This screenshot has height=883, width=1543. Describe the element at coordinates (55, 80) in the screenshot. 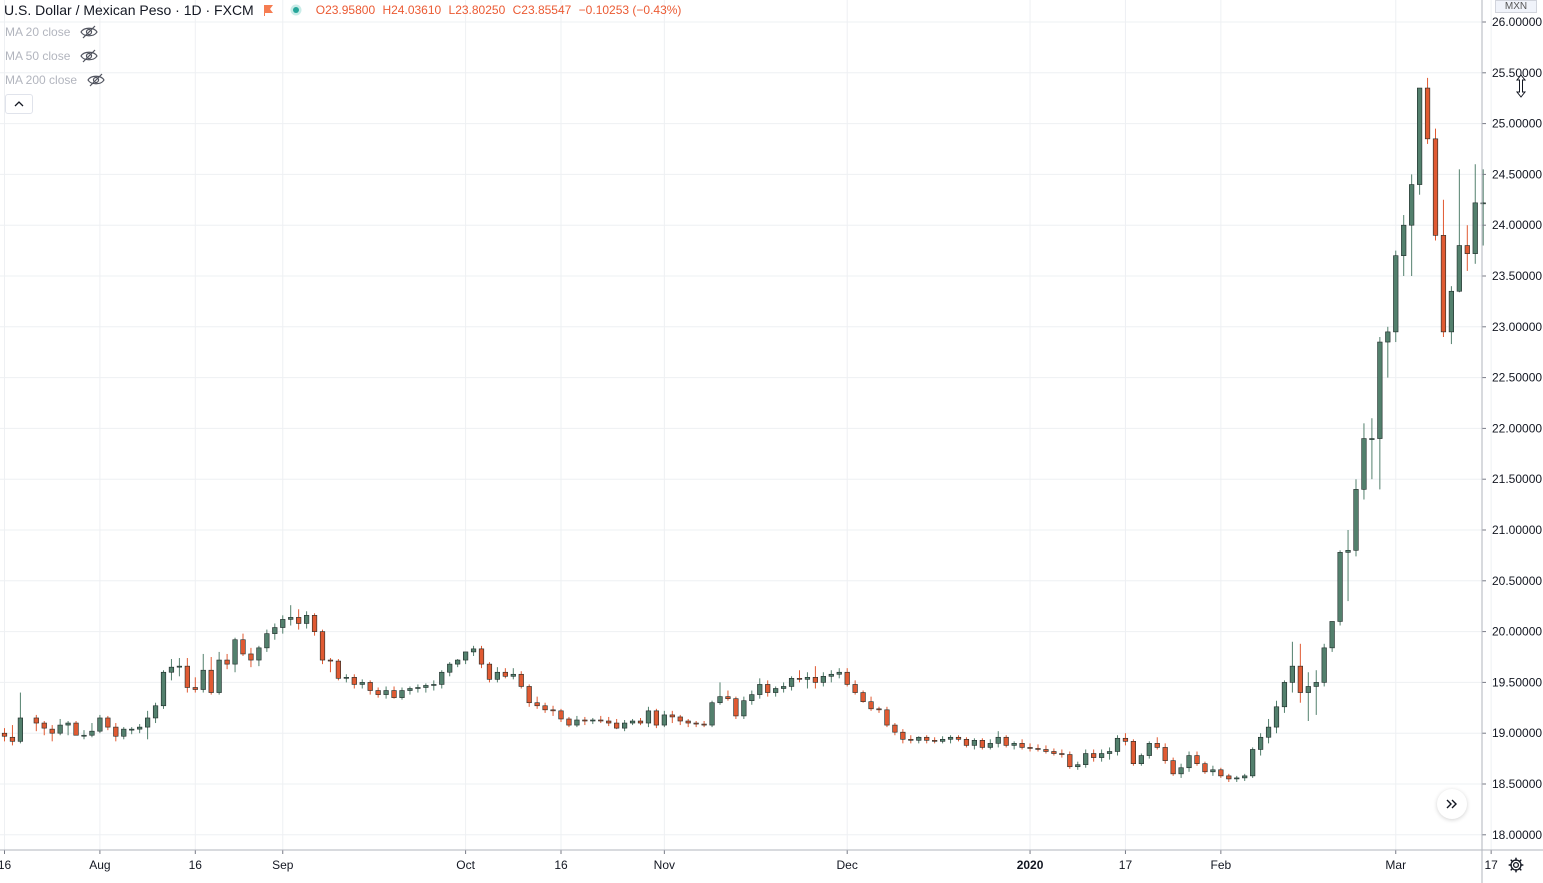

I see `indicator-ma-200: MA 200 close` at that location.